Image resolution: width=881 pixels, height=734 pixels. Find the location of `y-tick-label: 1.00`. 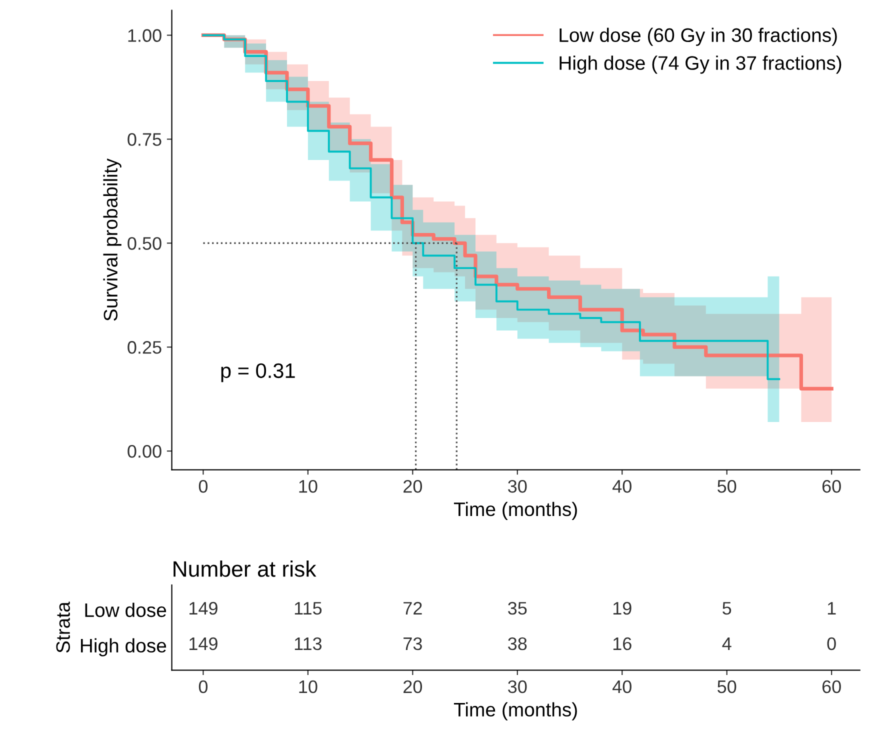

y-tick-label: 1.00 is located at coordinates (145, 35).